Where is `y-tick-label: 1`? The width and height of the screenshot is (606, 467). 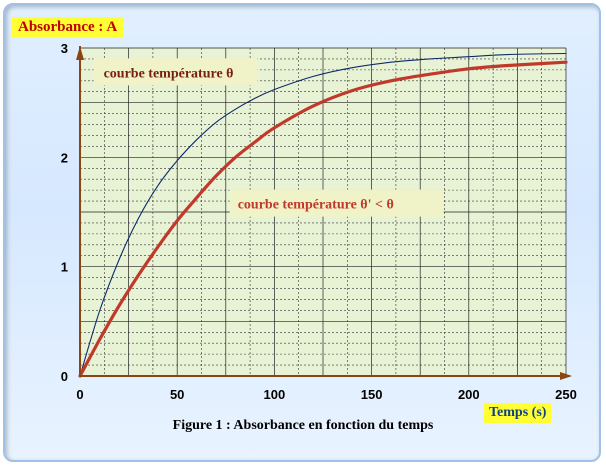
y-tick-label: 1 is located at coordinates (64, 267).